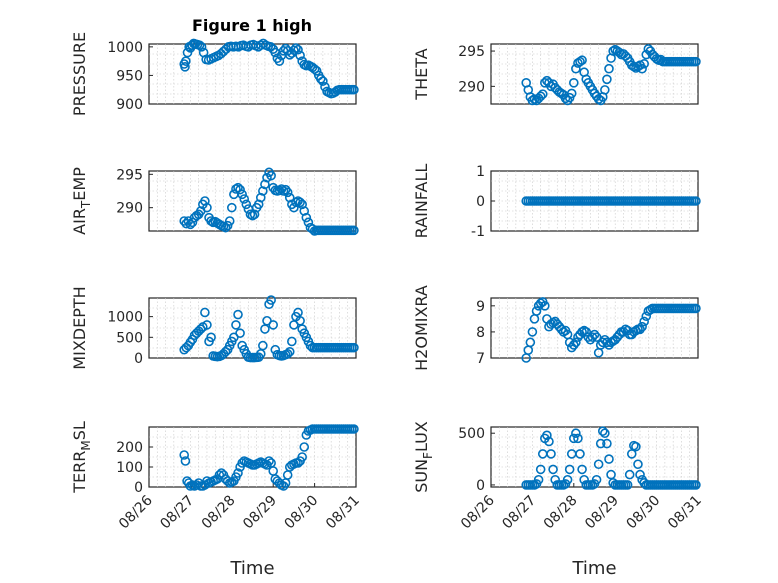 The image size is (778, 583). What do you see at coordinates (214, 328) in the screenshot?
I see `subplot-mixdepth: 0 500 1000 MIXDEPTH` at bounding box center [214, 328].